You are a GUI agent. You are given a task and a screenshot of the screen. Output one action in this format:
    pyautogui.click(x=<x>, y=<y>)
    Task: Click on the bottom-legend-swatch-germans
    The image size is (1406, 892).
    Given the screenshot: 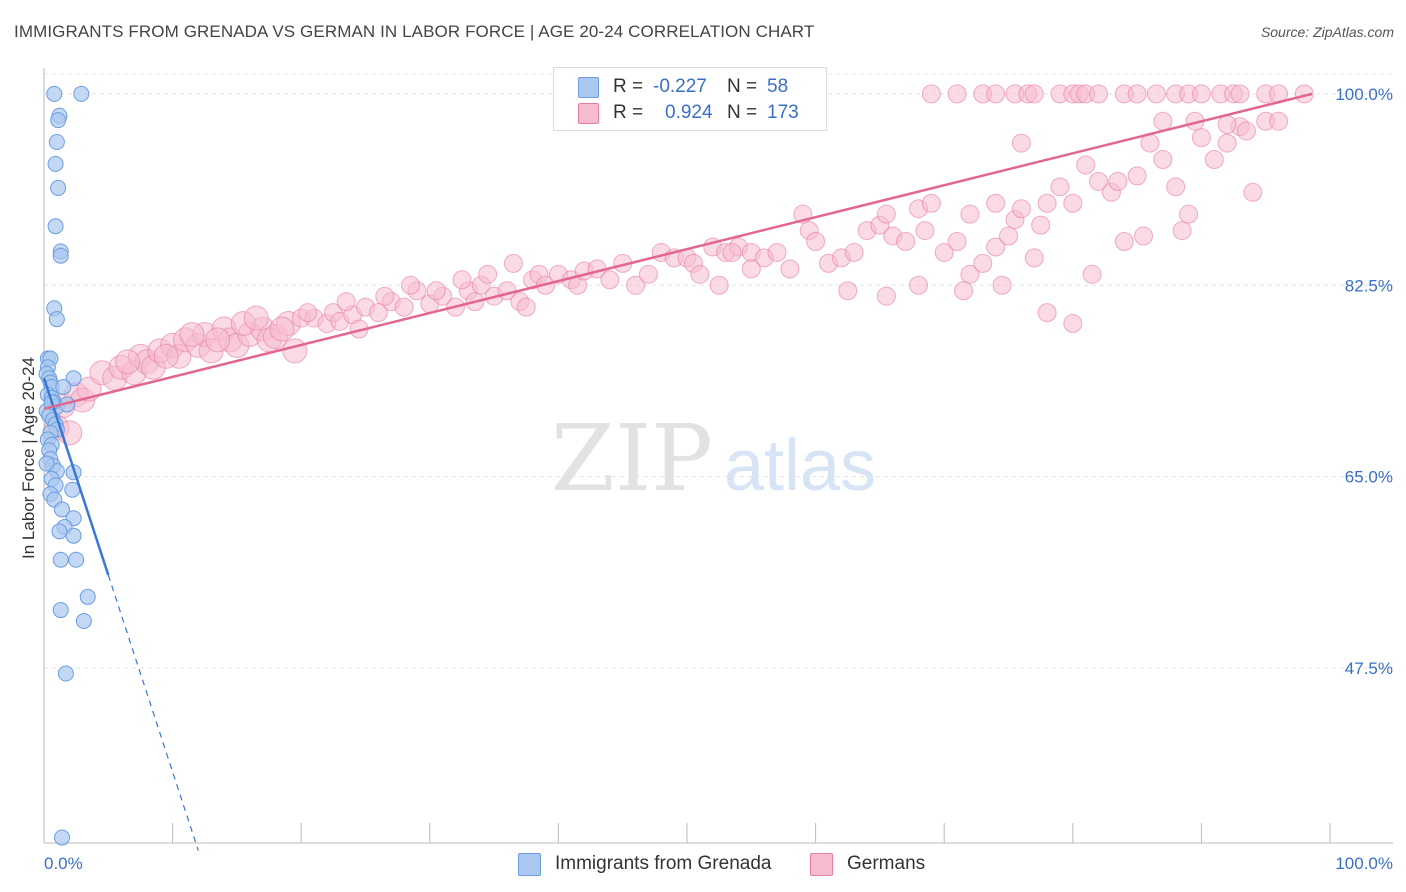 What is the action you would take?
    pyautogui.click(x=821, y=864)
    